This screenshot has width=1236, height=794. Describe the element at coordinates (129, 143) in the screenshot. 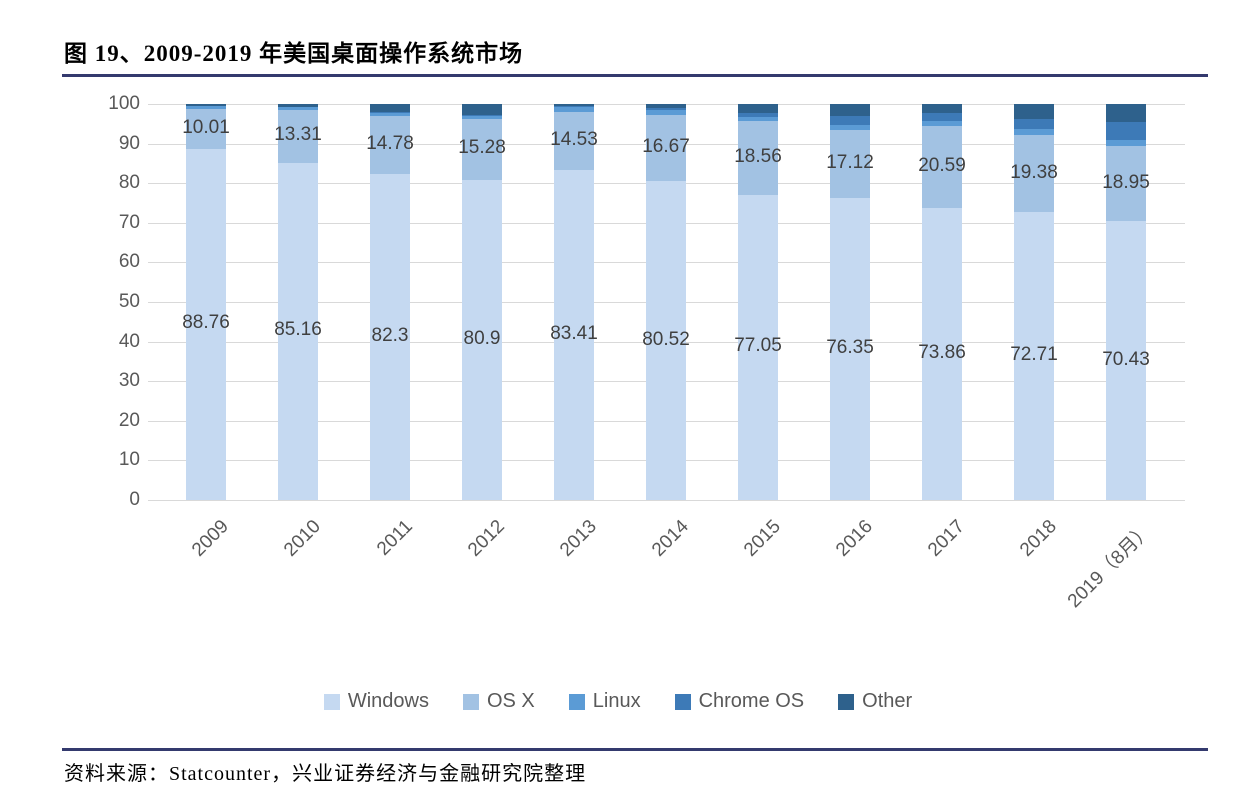

I see `y-axis-tick-label: 90` at that location.